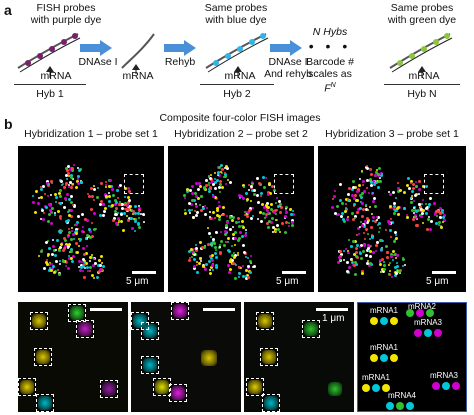 The height and width of the screenshot is (415, 474). What do you see at coordinates (376, 377) in the screenshot?
I see `legend-label-mrna1-c: mRNA1` at bounding box center [376, 377].